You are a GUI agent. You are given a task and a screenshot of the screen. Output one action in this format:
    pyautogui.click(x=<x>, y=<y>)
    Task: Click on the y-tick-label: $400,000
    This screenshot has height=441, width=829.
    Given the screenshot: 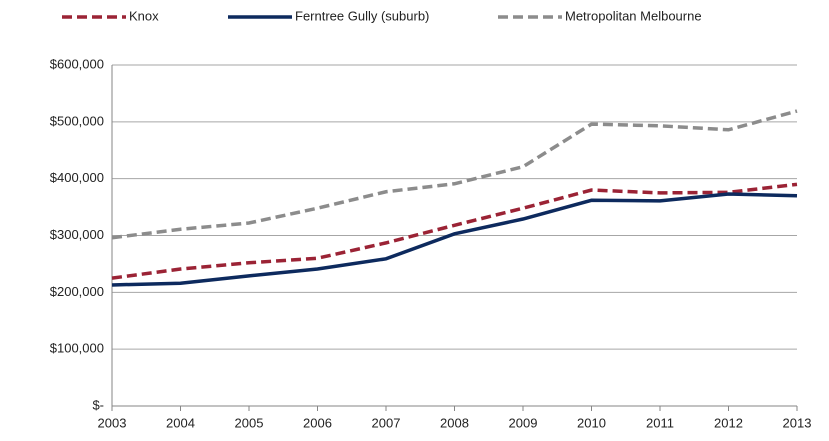 What is the action you would take?
    pyautogui.click(x=77, y=177)
    